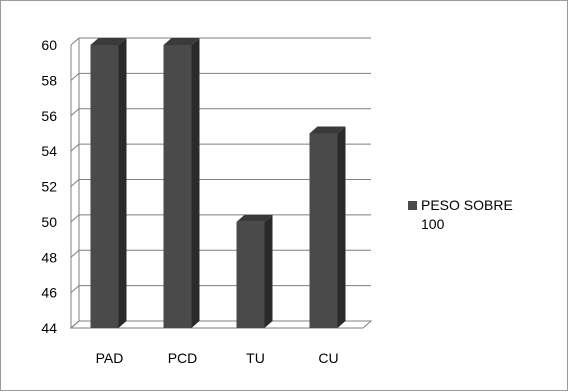  What do you see at coordinates (49, 80) in the screenshot?
I see `y-tick-label: 58` at bounding box center [49, 80].